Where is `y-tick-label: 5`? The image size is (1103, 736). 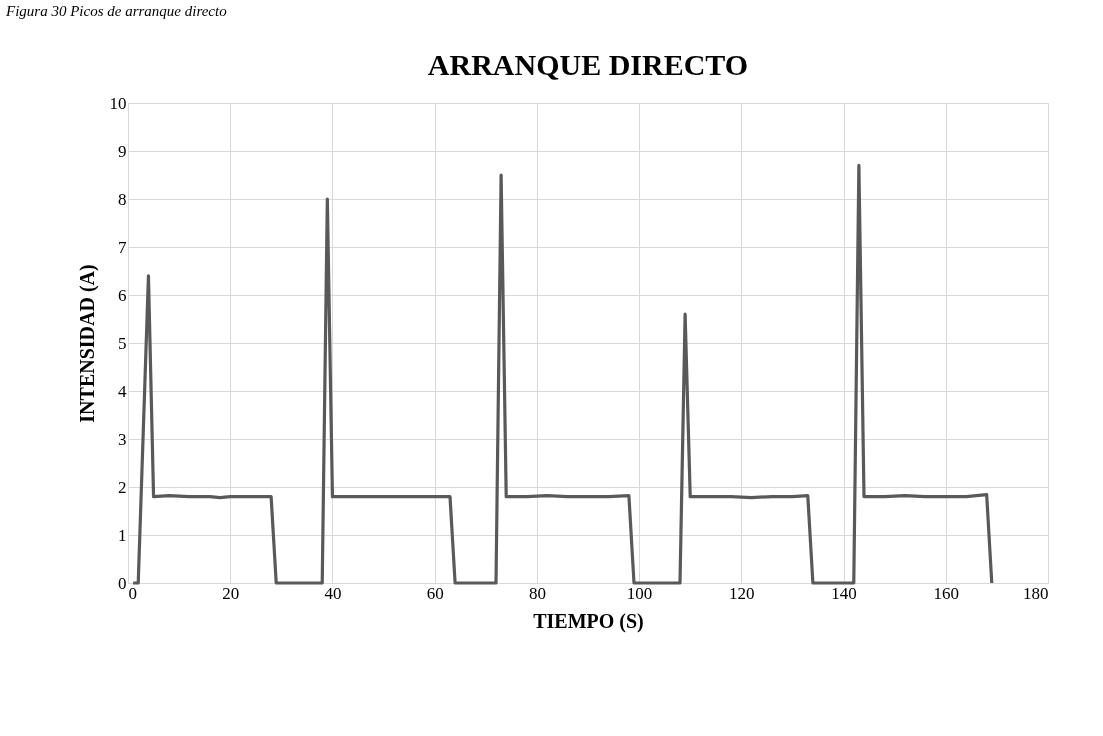
y-tick-label: 5 is located at coordinates (122, 343).